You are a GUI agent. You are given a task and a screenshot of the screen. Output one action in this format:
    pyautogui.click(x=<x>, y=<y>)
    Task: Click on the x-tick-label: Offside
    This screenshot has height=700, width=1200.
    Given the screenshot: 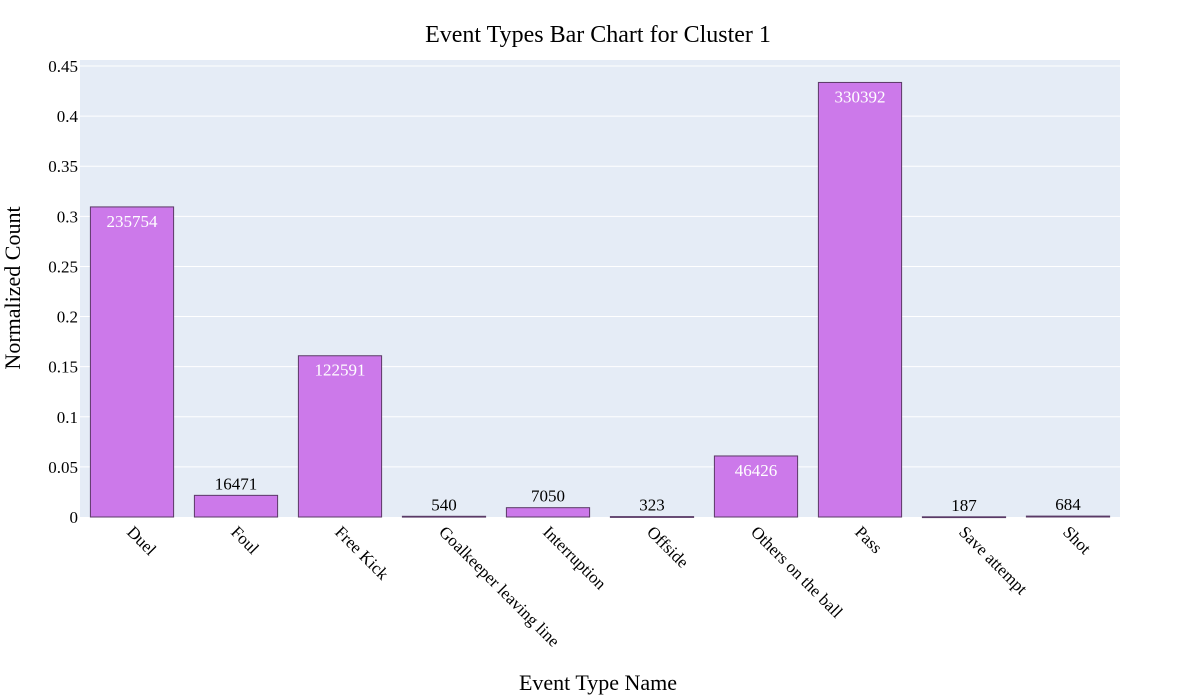 What is the action you would take?
    pyautogui.click(x=667, y=546)
    